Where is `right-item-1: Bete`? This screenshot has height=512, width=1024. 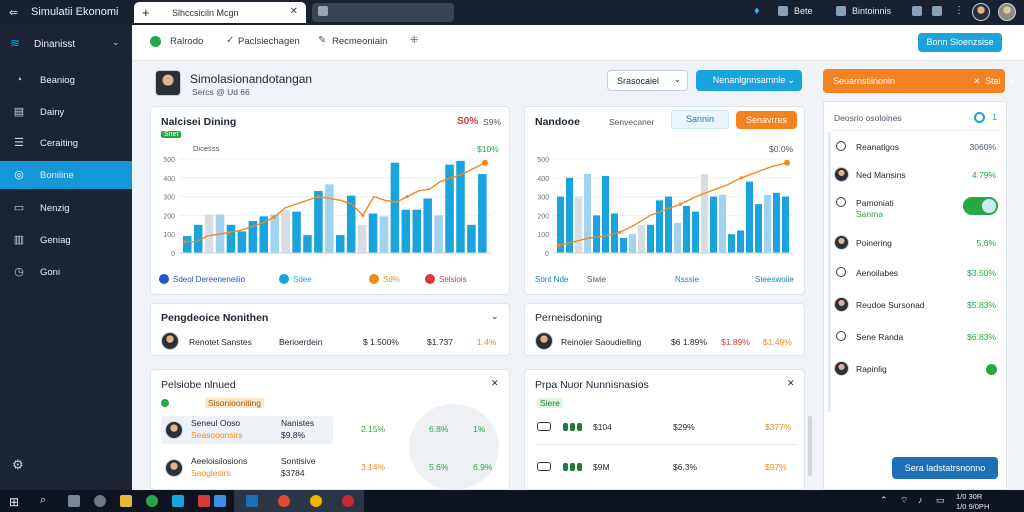
right-item-1: Bete is located at coordinates (803, 11).